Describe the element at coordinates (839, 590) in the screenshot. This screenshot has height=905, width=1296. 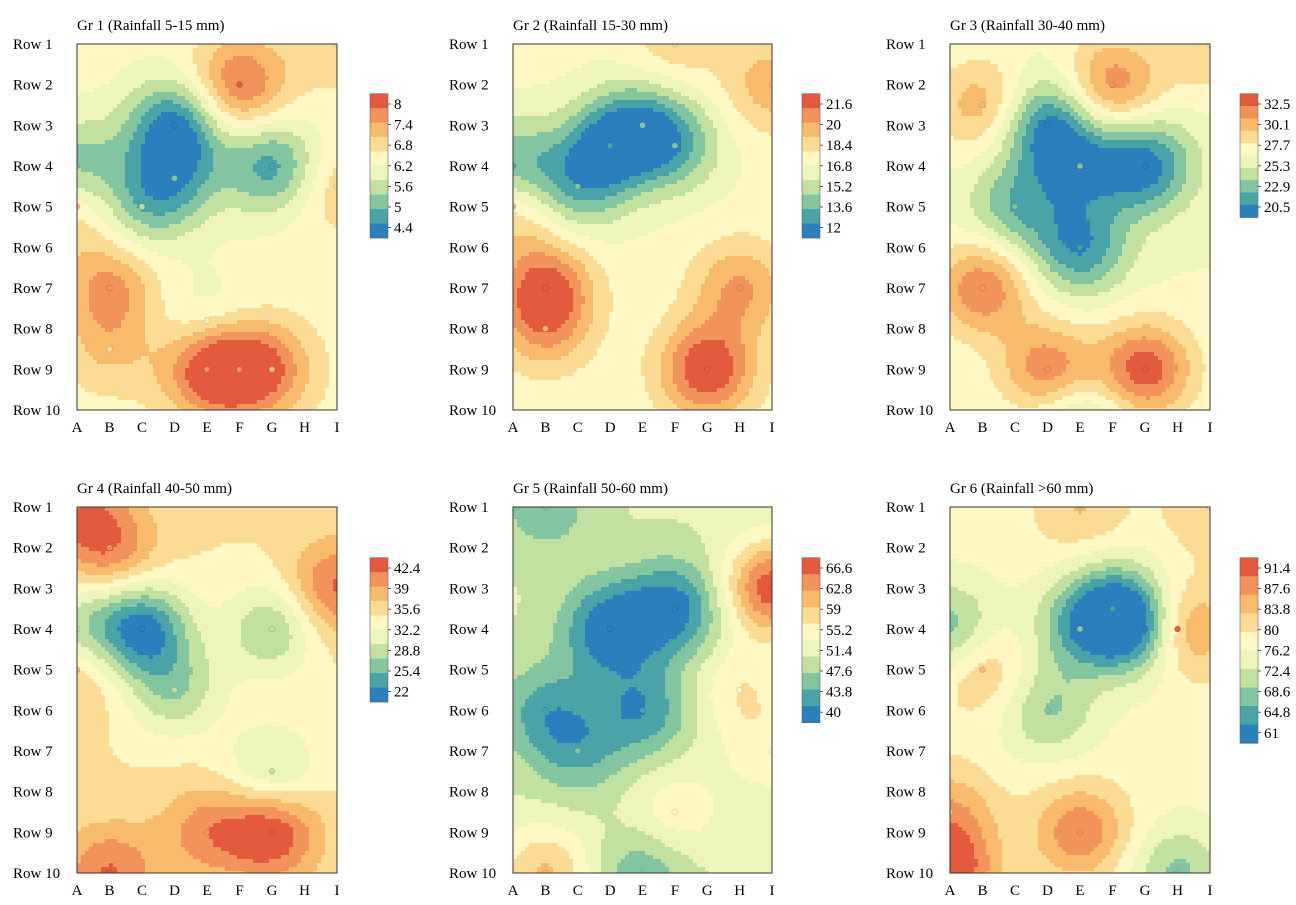
I see `colorbar-tick-label: 62.8` at that location.